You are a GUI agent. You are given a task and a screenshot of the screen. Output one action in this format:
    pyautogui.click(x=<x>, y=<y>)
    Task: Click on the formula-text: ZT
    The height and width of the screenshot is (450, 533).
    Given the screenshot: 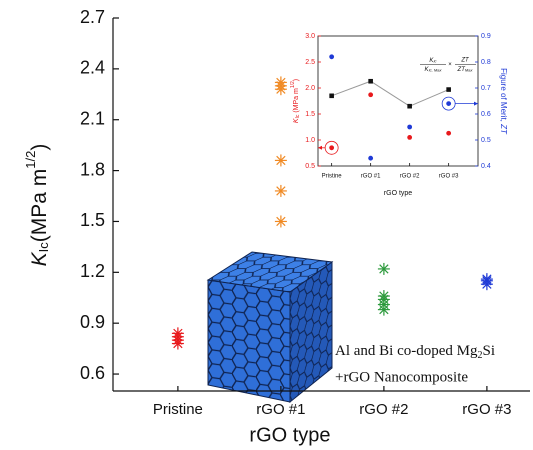 What is the action you would take?
    pyautogui.click(x=465, y=61)
    